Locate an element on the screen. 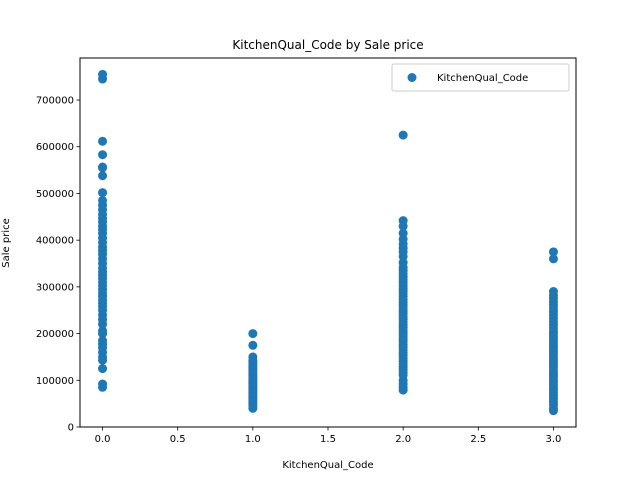 This screenshot has height=480, width=640. x-tick-label: 0.5 is located at coordinates (178, 439).